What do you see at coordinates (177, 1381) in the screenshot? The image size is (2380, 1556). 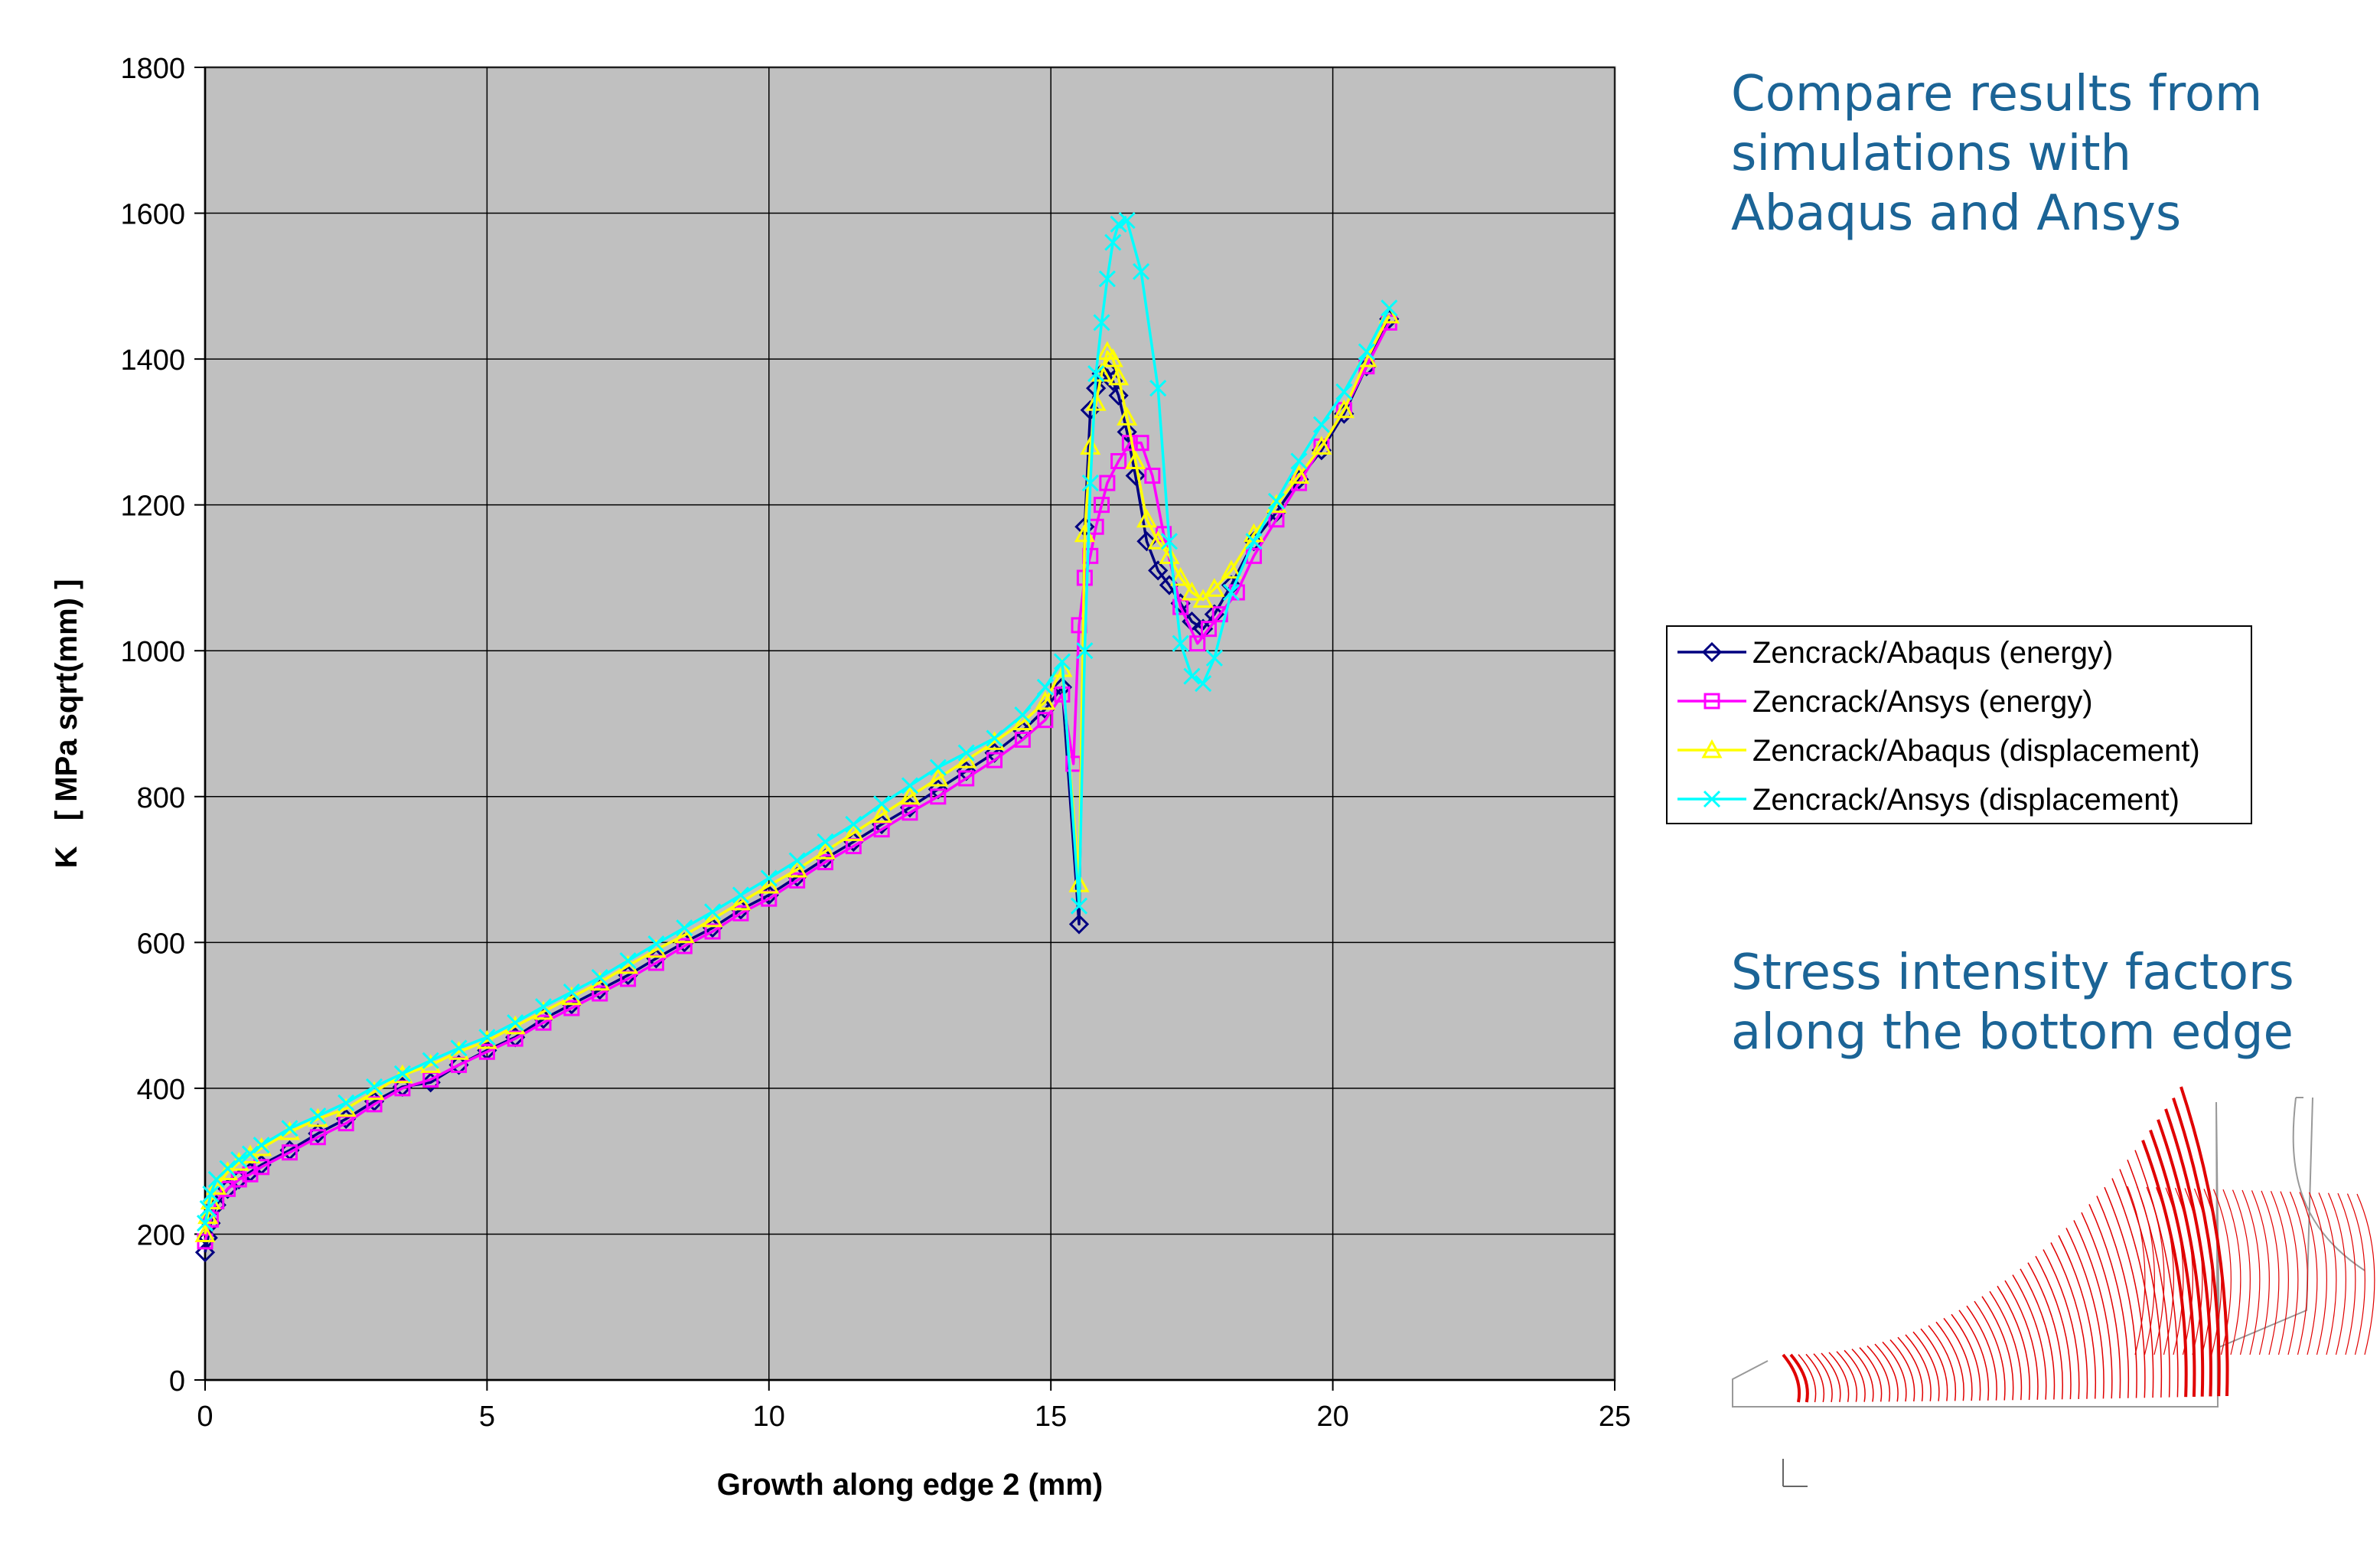 I see `y-tick-label: 0` at bounding box center [177, 1381].